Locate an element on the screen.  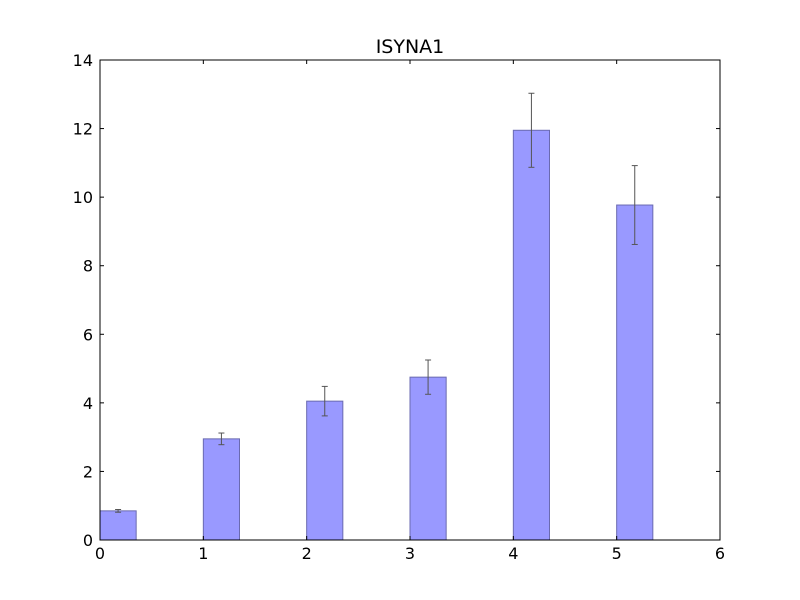
x-tick-label: 4 is located at coordinates (513, 553).